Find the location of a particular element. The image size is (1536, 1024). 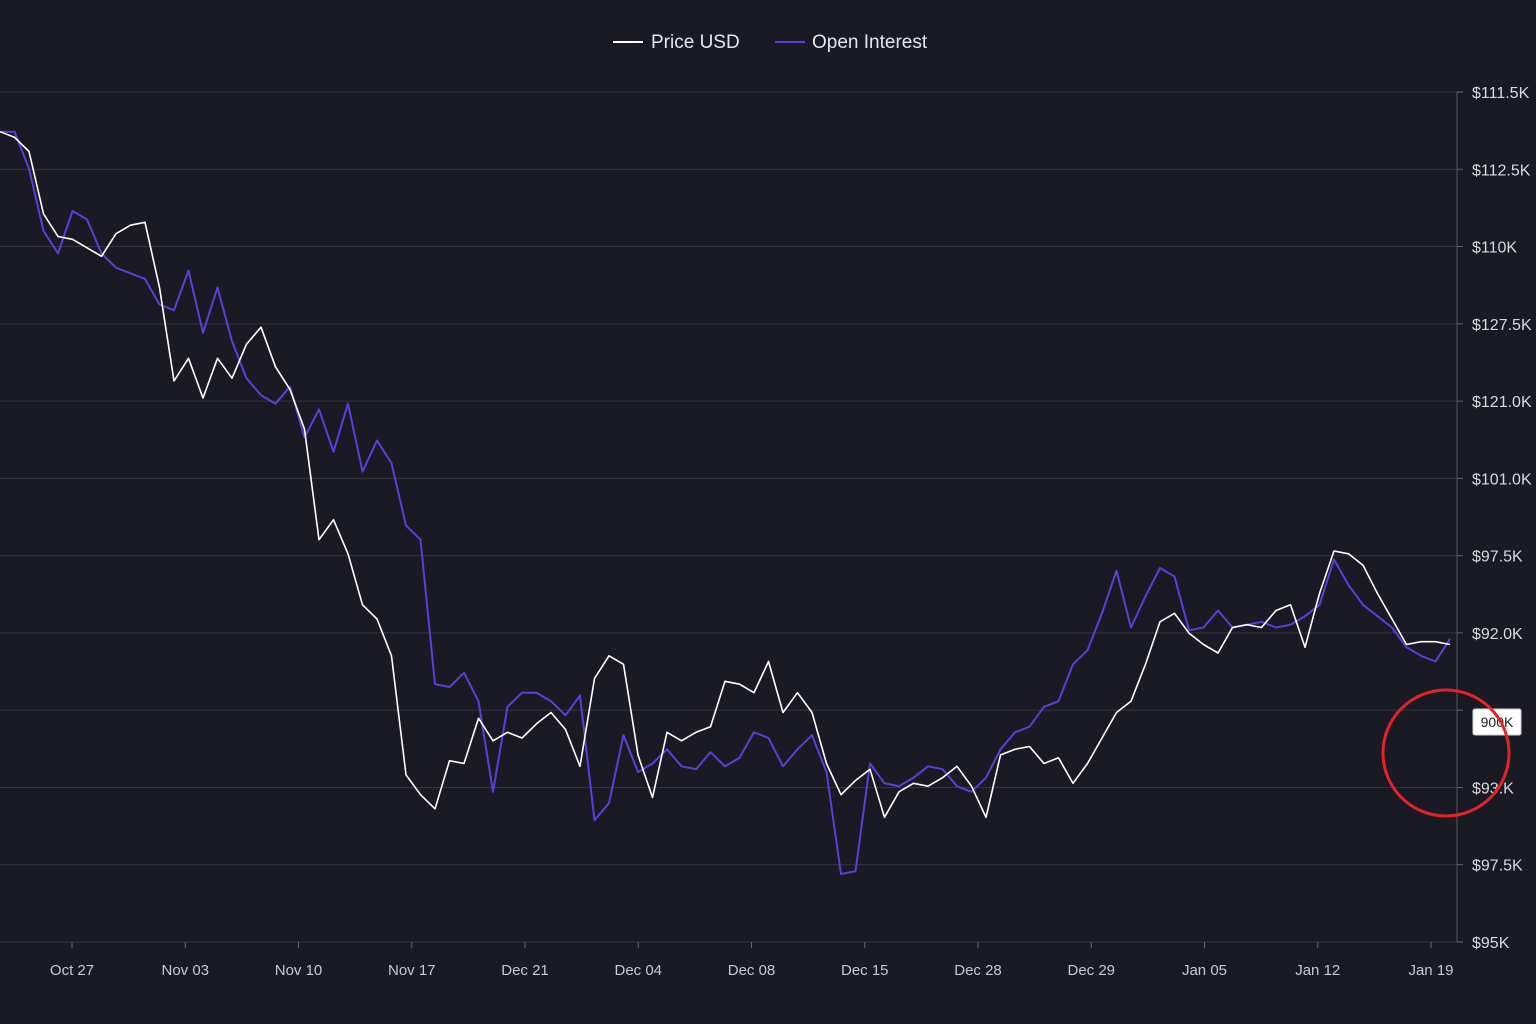

x-tick-label: Dec 15 is located at coordinates (865, 970).